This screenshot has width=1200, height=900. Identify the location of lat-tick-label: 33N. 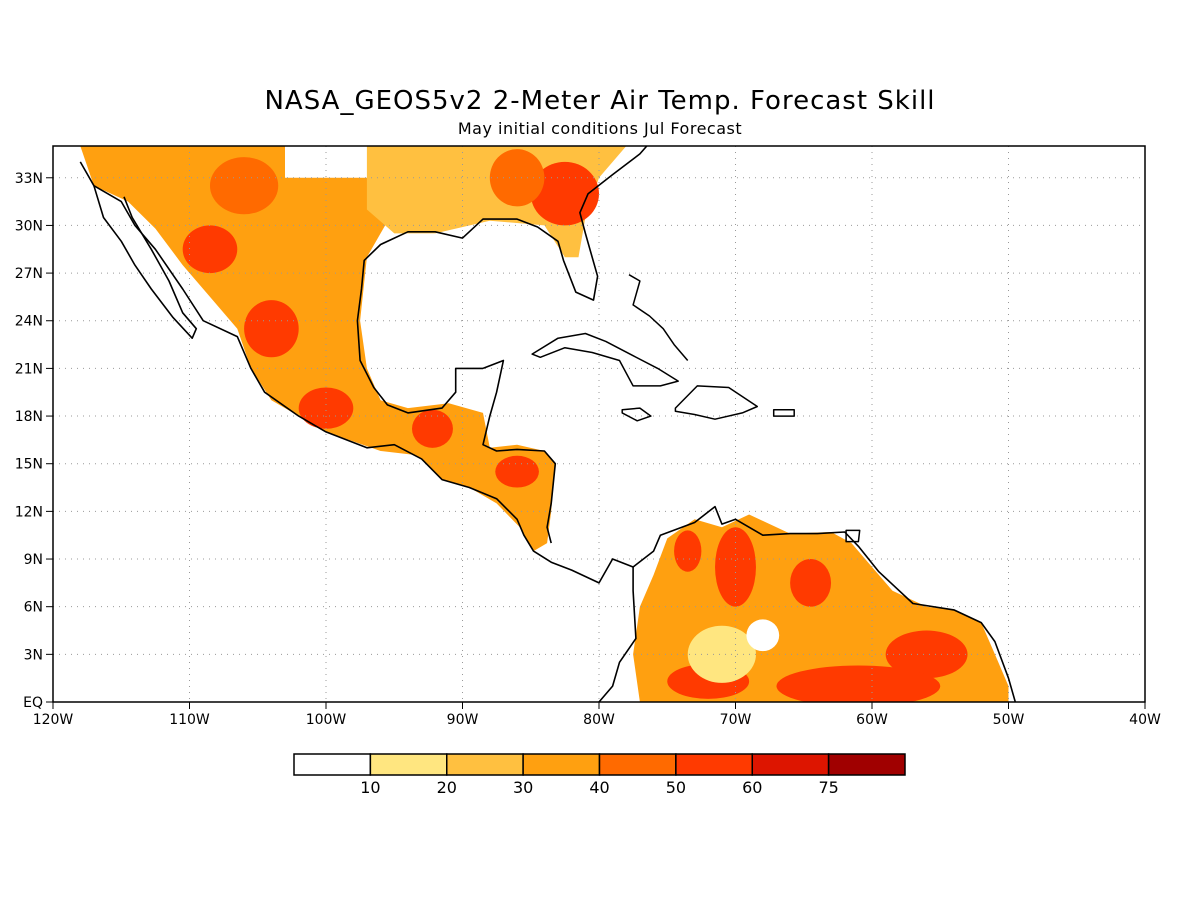
(29, 179).